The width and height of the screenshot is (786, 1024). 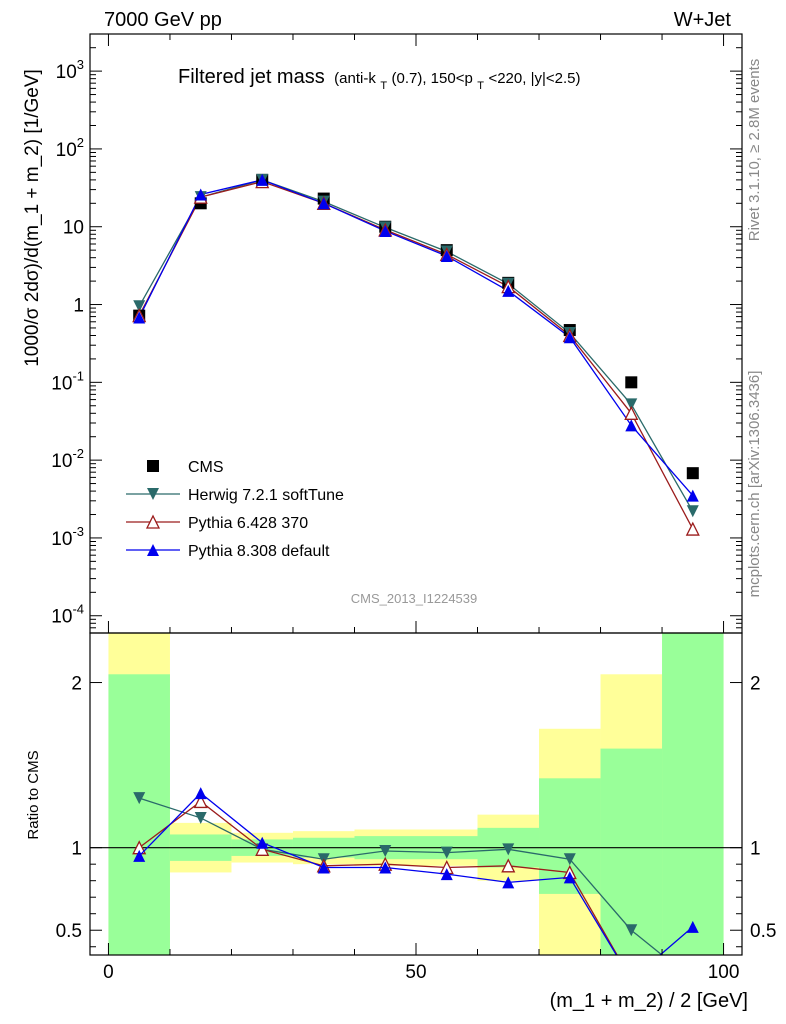 What do you see at coordinates (754, 484) in the screenshot?
I see `mcplots-label: mcplots.cern.ch [arXiv:1306.3436]` at bounding box center [754, 484].